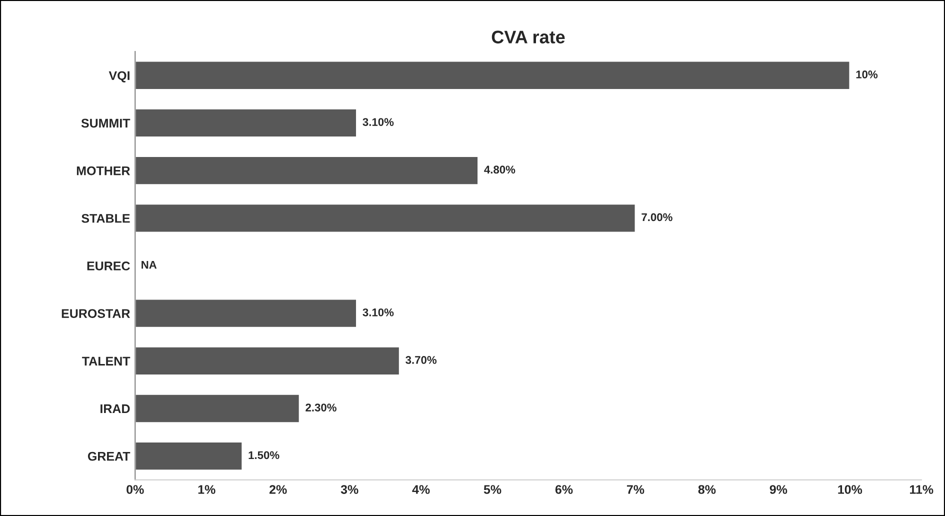 The height and width of the screenshot is (516, 945). Describe the element at coordinates (96, 313) in the screenshot. I see `y-tick-label: EUROSTAR` at that location.